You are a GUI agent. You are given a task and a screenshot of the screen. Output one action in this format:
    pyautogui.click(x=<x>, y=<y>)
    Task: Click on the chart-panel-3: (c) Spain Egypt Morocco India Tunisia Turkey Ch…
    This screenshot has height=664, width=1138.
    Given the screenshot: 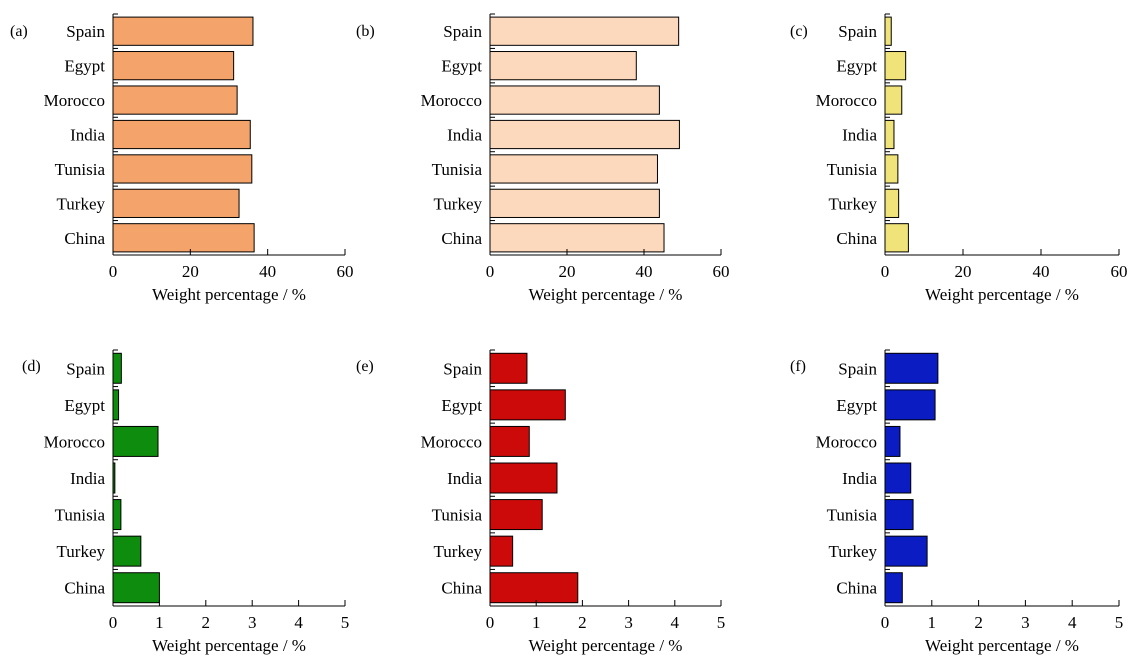 What is the action you would take?
    pyautogui.click(x=959, y=158)
    